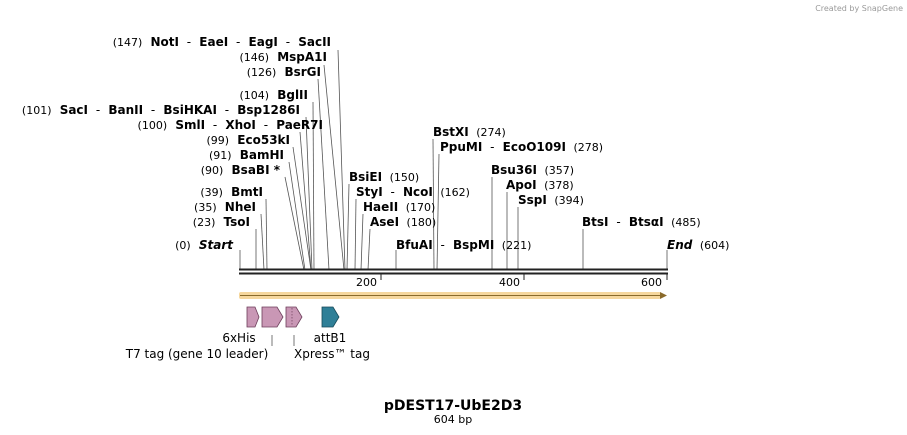 Image resolution: width=907 pixels, height=435 pixels. Describe the element at coordinates (441, 245) in the screenshot. I see `label-part-r18-1: -` at that location.